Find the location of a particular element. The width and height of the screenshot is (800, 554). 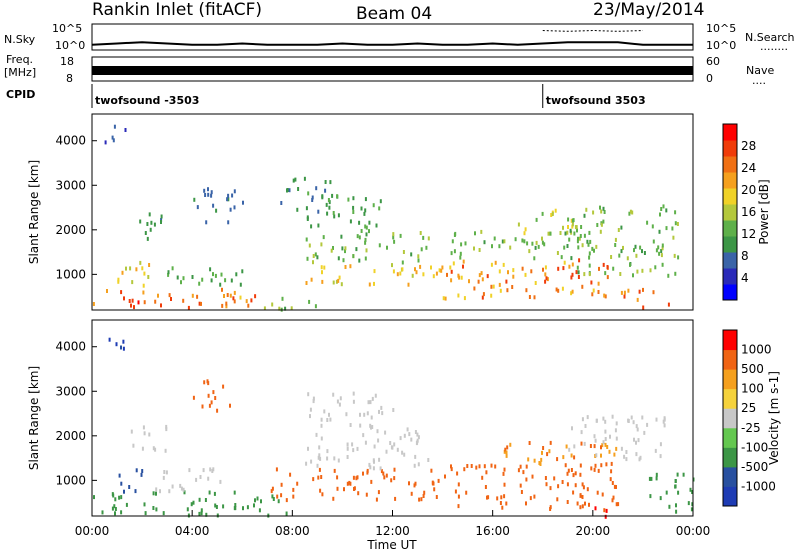

nave-tick-top: 60 is located at coordinates (713, 61).